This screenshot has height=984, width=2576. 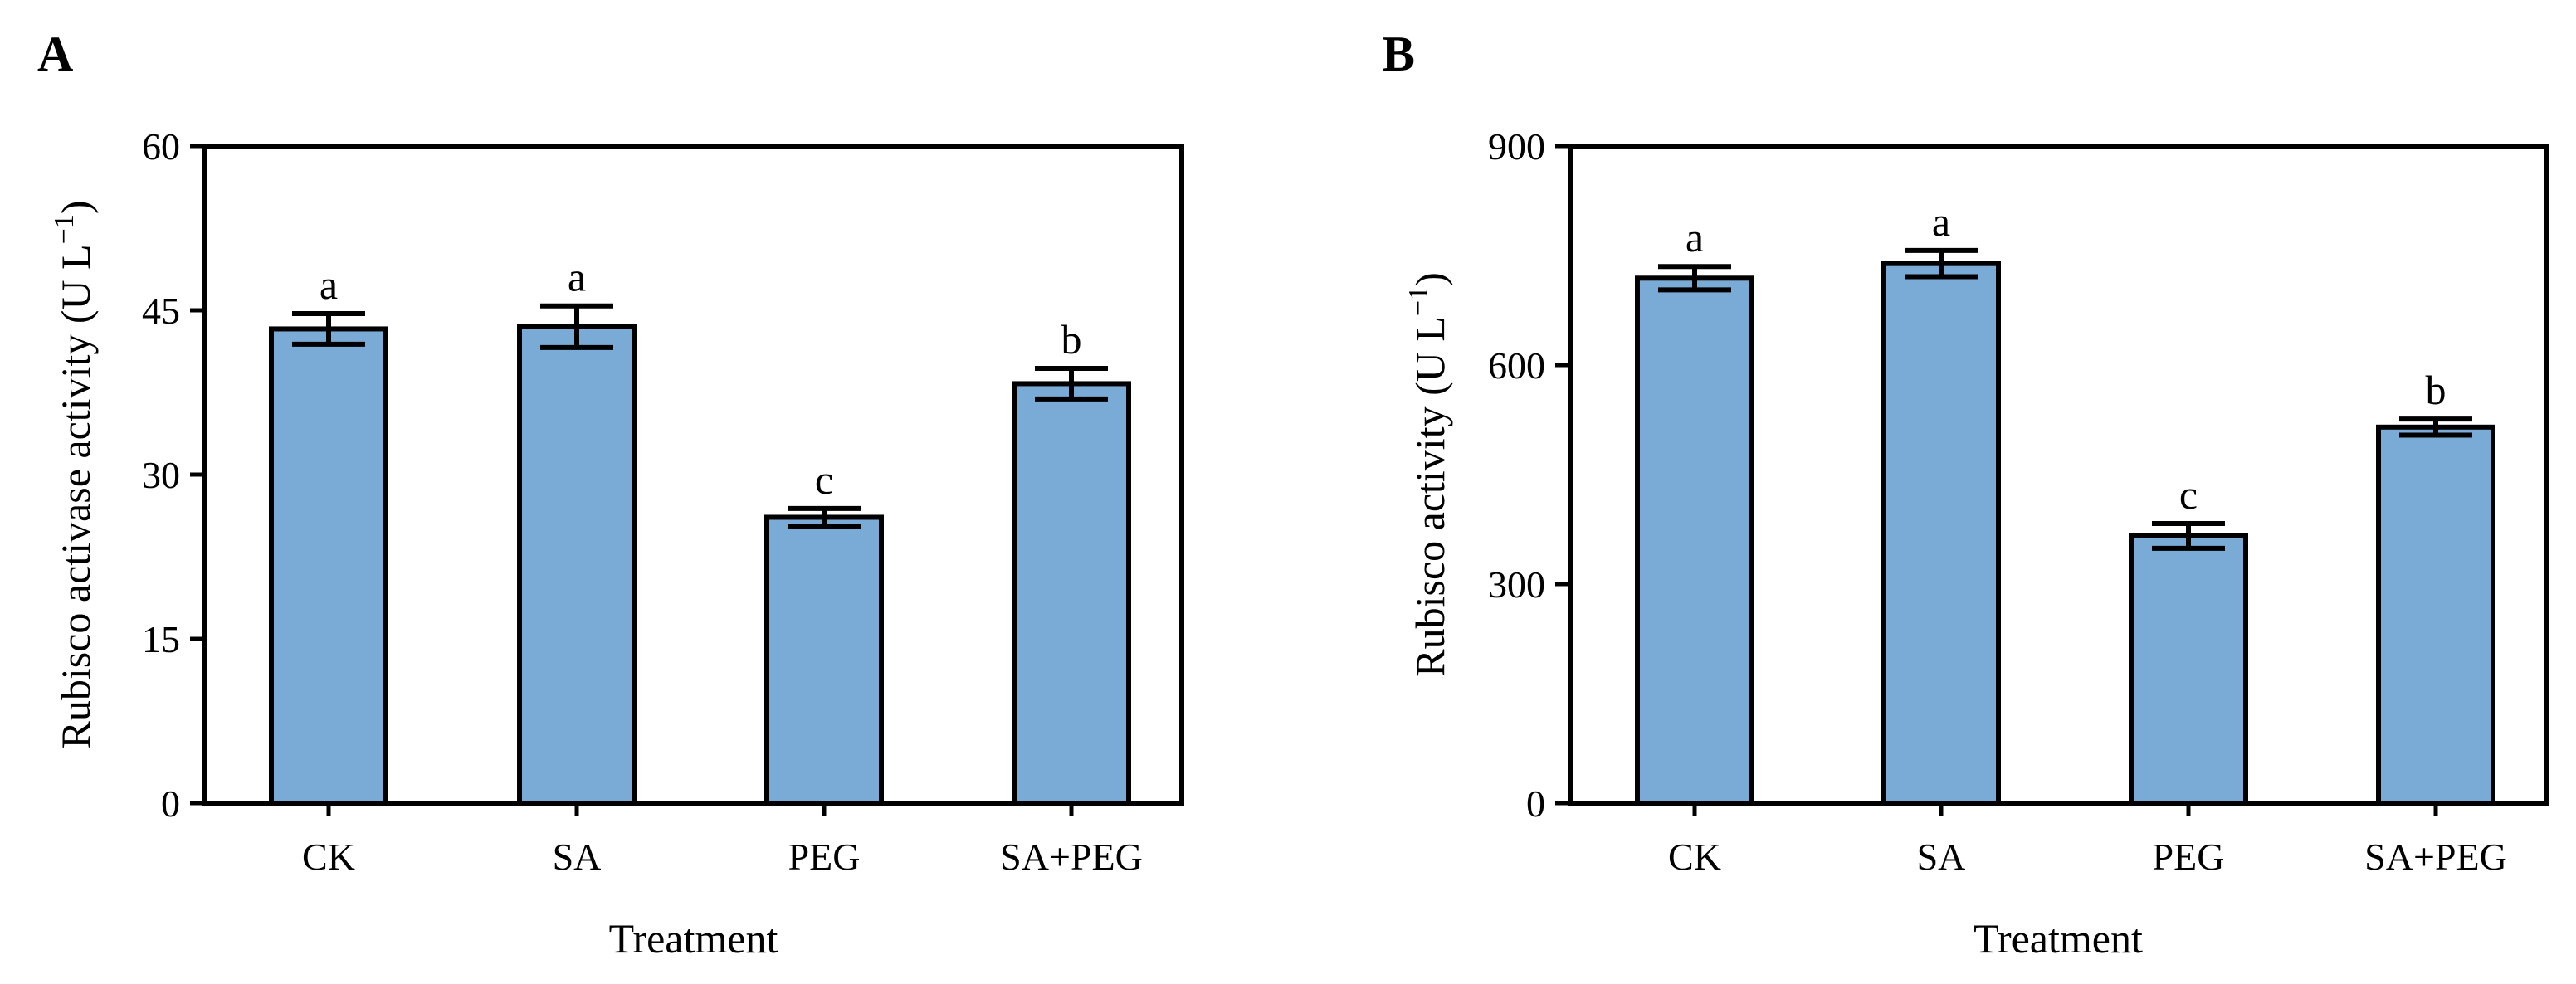 What do you see at coordinates (74, 475) in the screenshot?
I see `y-axis-title: Rubisco activase activity (U L−1)` at bounding box center [74, 475].